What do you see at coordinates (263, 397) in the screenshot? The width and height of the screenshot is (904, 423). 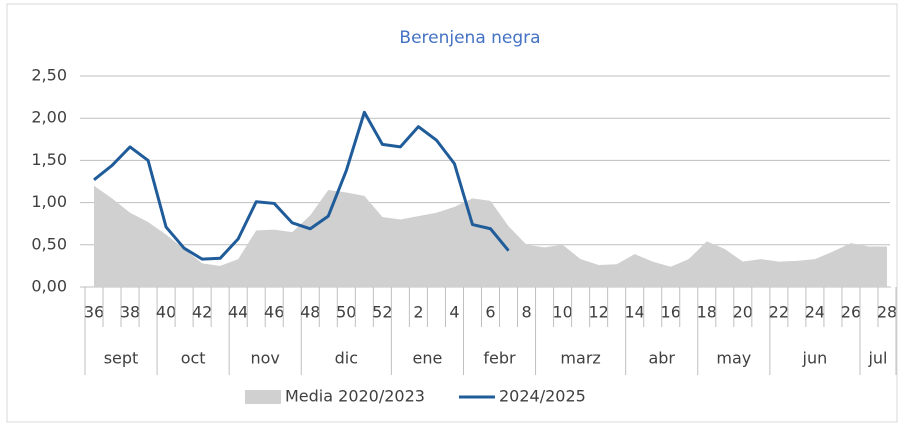 I see `legend-swatch` at bounding box center [263, 397].